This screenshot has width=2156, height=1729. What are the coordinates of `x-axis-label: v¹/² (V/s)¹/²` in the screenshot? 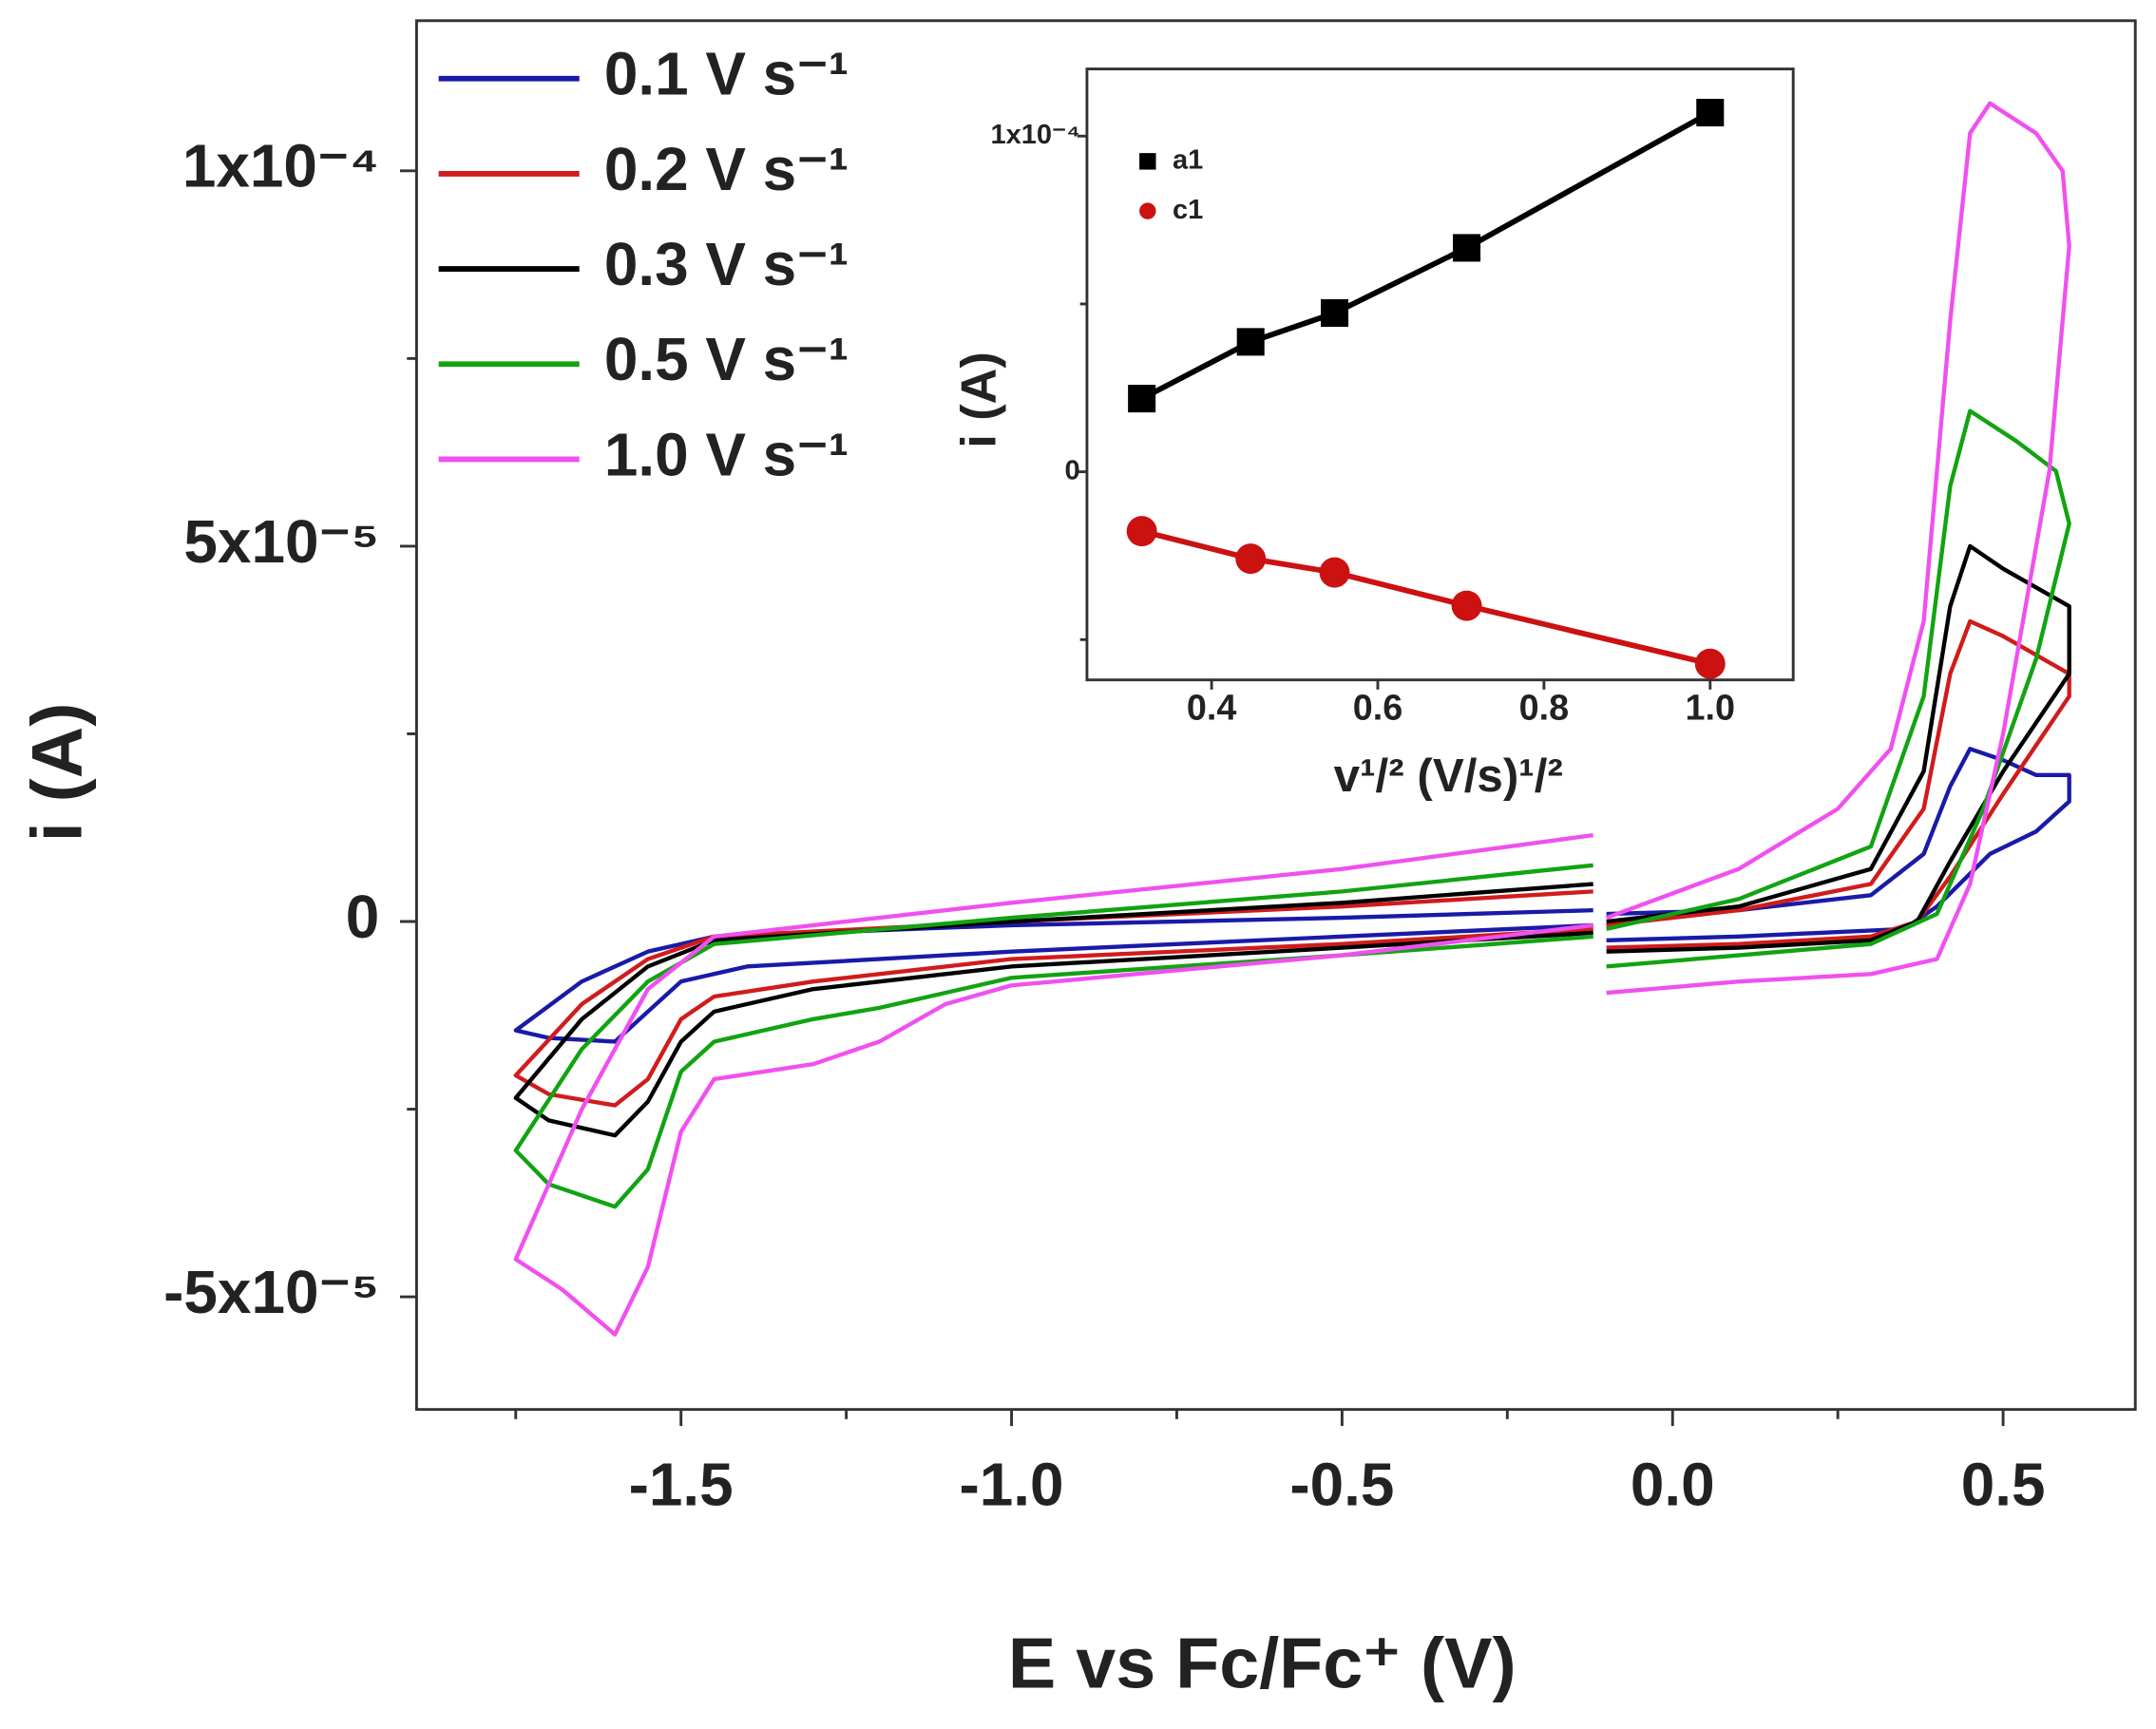 It's located at (1448, 776).